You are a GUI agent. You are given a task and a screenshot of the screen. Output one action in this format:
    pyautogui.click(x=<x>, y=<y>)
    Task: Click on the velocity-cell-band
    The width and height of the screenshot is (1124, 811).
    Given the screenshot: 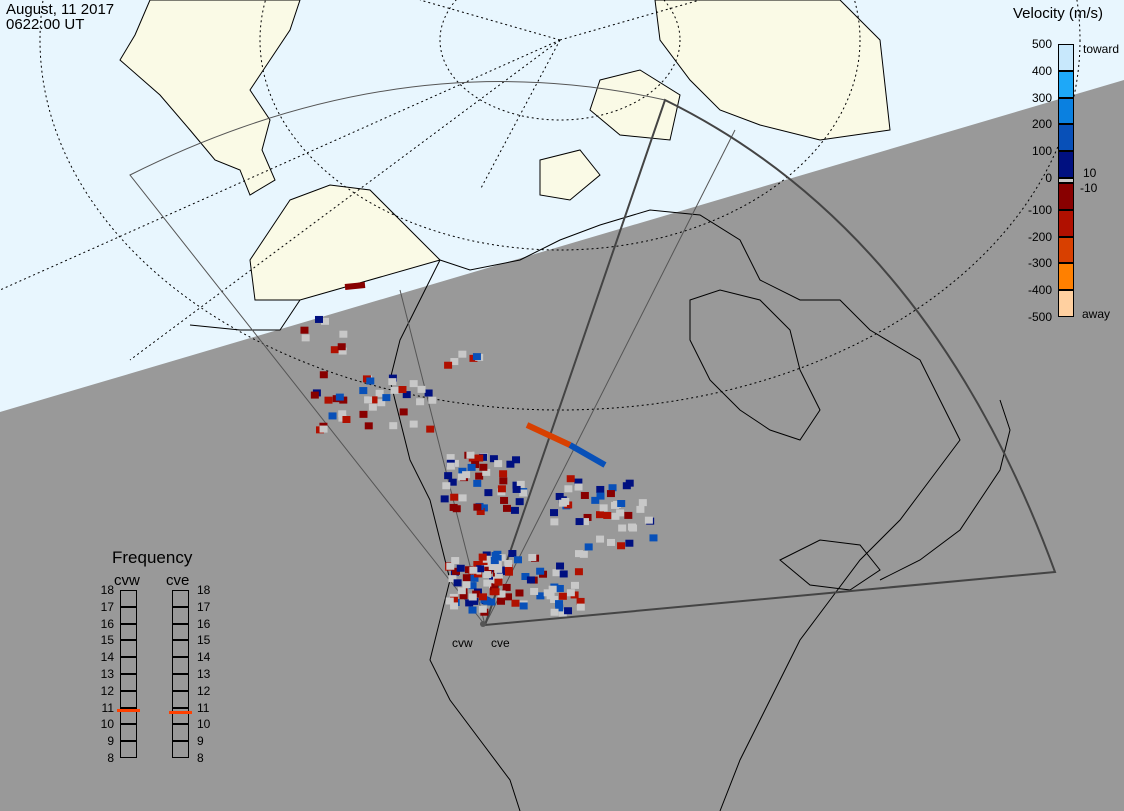 What is the action you would take?
    pyautogui.click(x=587, y=455)
    